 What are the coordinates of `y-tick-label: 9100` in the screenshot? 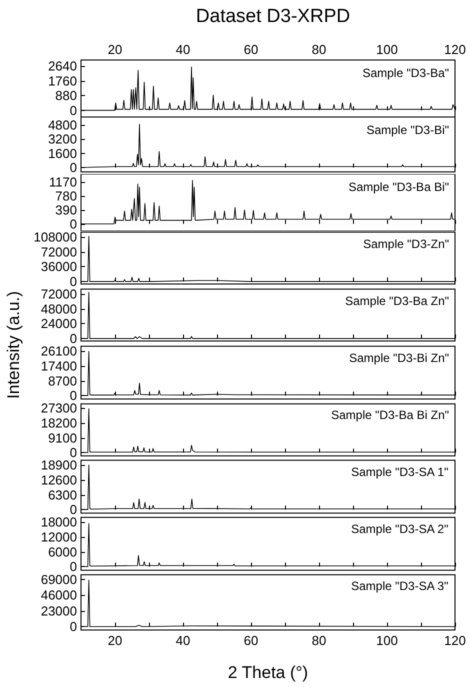 It's located at (62, 438).